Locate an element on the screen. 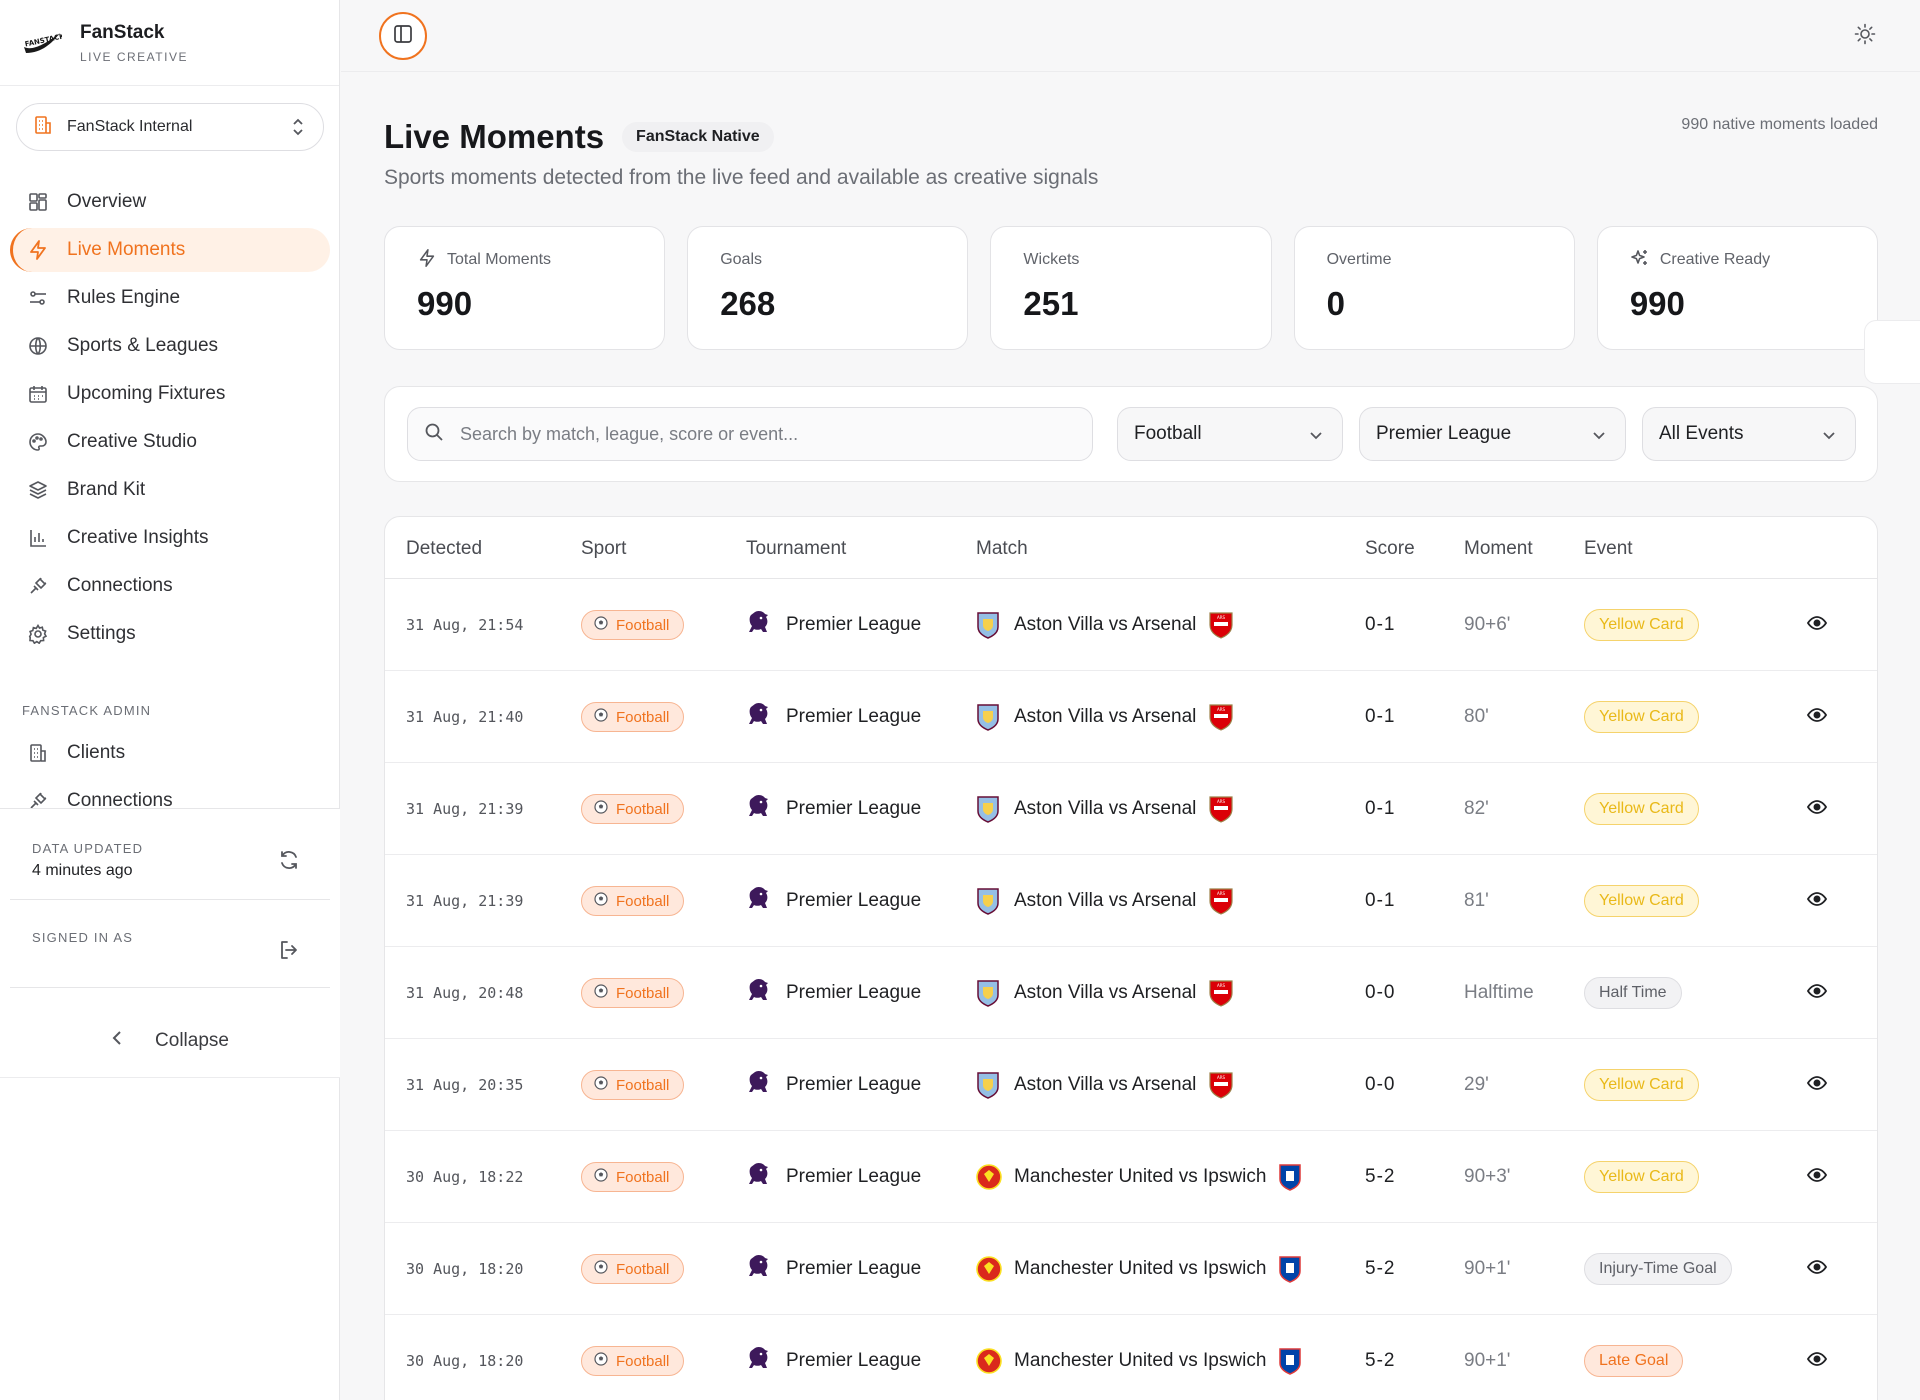 The height and width of the screenshot is (1400, 1920). globe-icon is located at coordinates (38, 346).